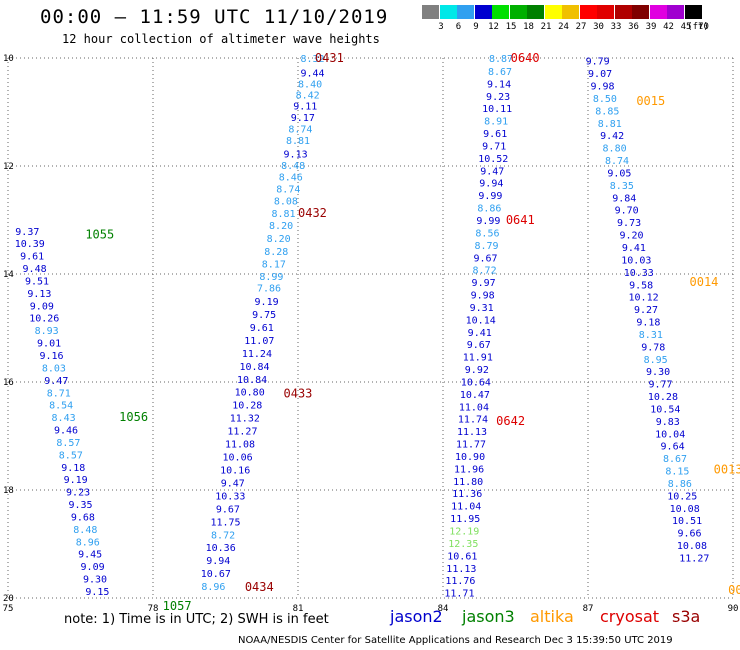 This screenshot has height=650, width=740. I want to click on data-point-label: 9.78, so click(653, 347).